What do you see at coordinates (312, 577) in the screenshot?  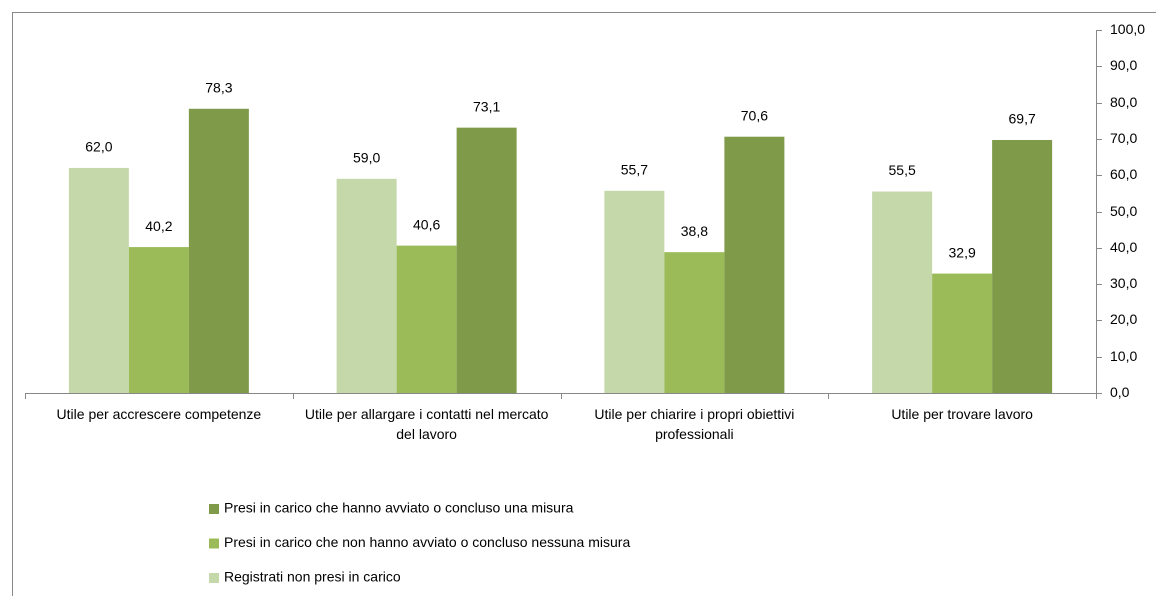 I see `legend-label: Registrati non presi in carico` at bounding box center [312, 577].